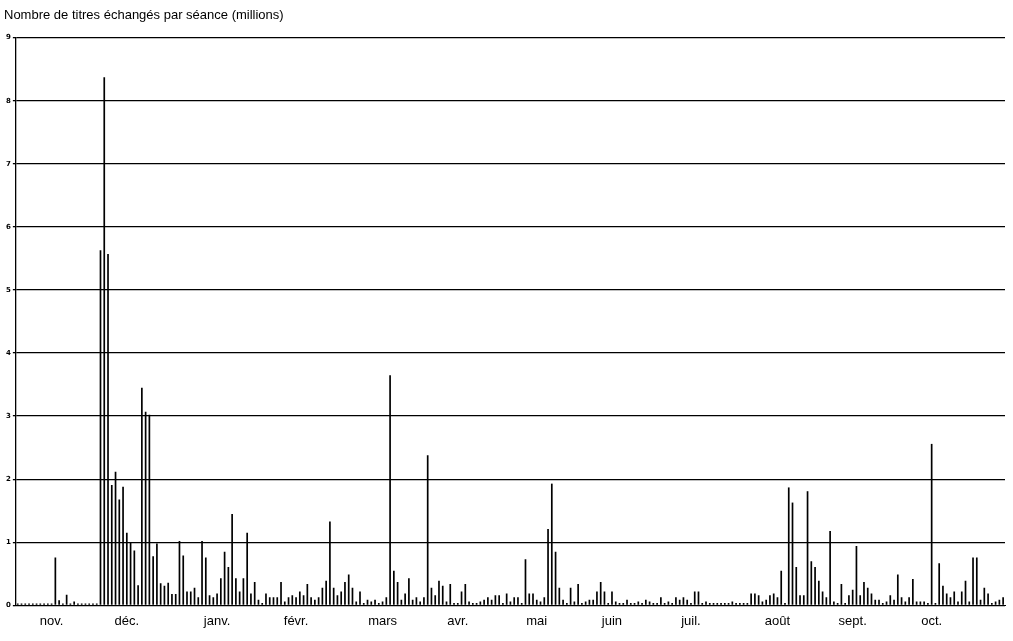  Describe the element at coordinates (611, 620) in the screenshot. I see `x-tick-label: juin` at that location.